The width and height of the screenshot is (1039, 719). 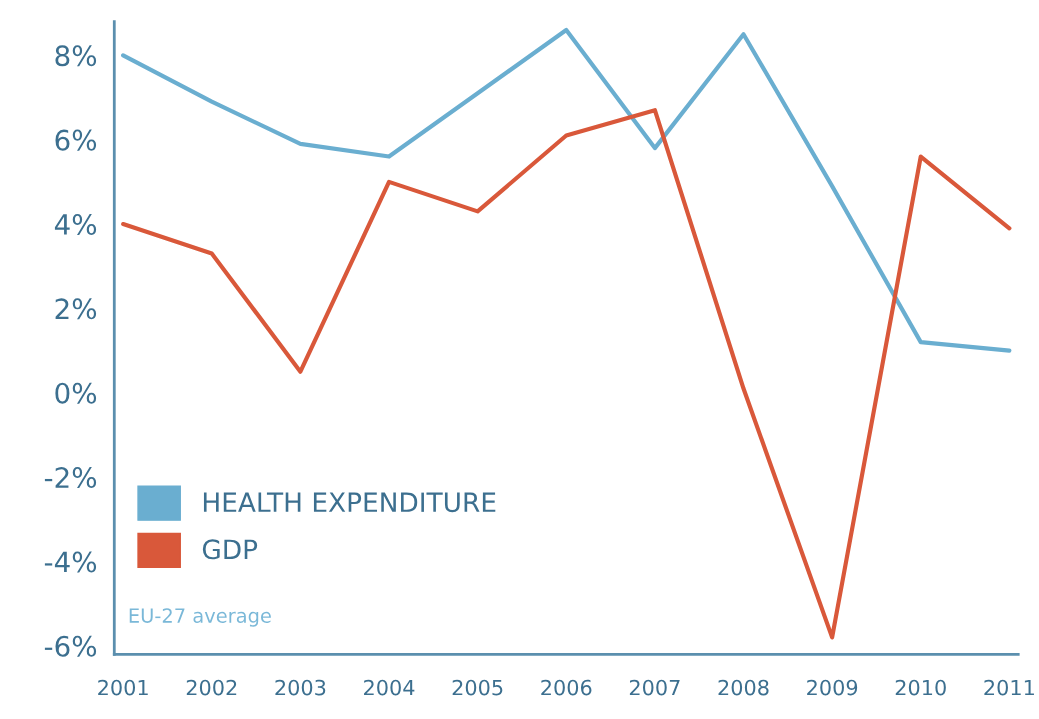 What do you see at coordinates (211, 687) in the screenshot?
I see `x-tick-label: 2002` at bounding box center [211, 687].